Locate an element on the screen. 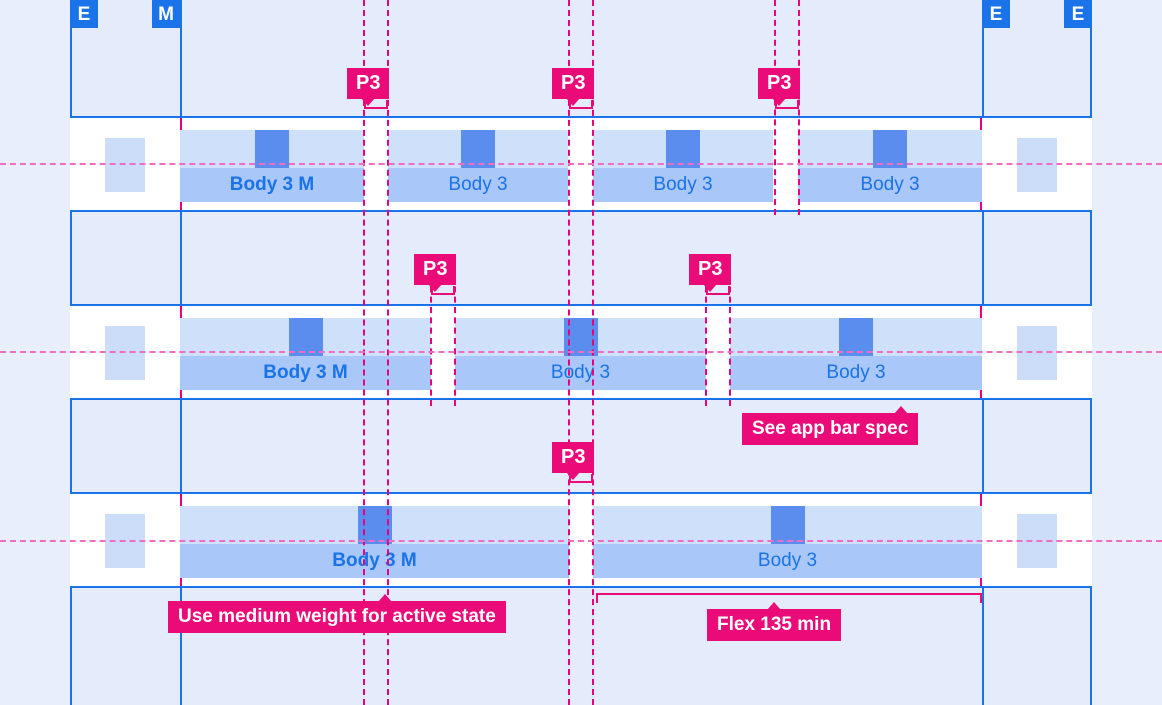 The width and height of the screenshot is (1162, 705). annotation-label: See app bar spec is located at coordinates (830, 428).